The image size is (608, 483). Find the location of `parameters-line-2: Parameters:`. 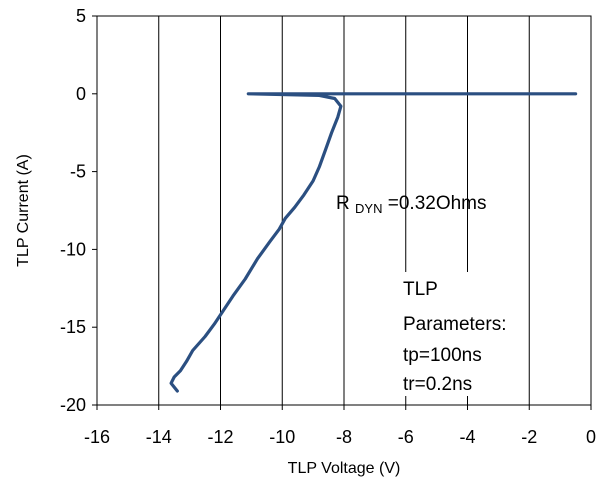

parameters-line-2: Parameters: is located at coordinates (454, 324).